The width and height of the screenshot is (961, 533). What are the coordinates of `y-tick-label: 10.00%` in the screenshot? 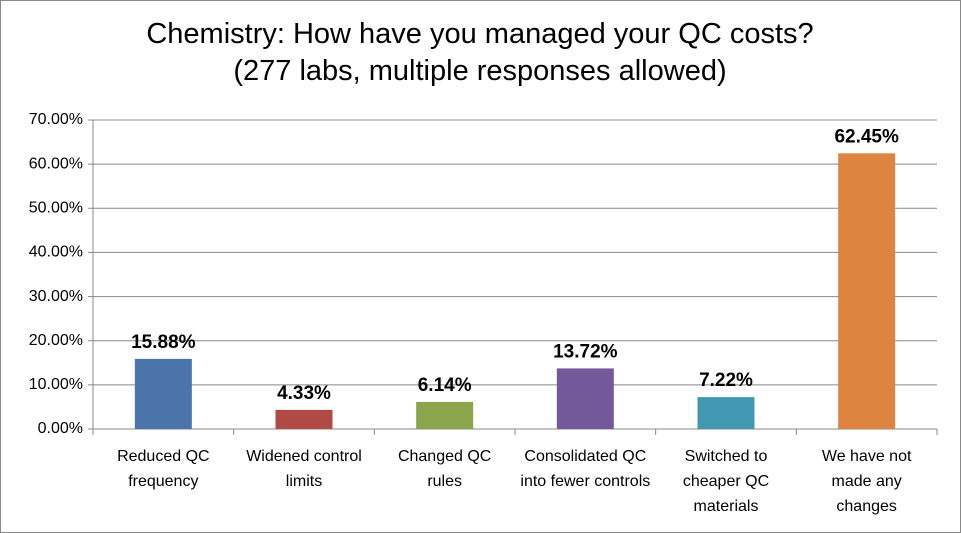 It's located at (56, 384).